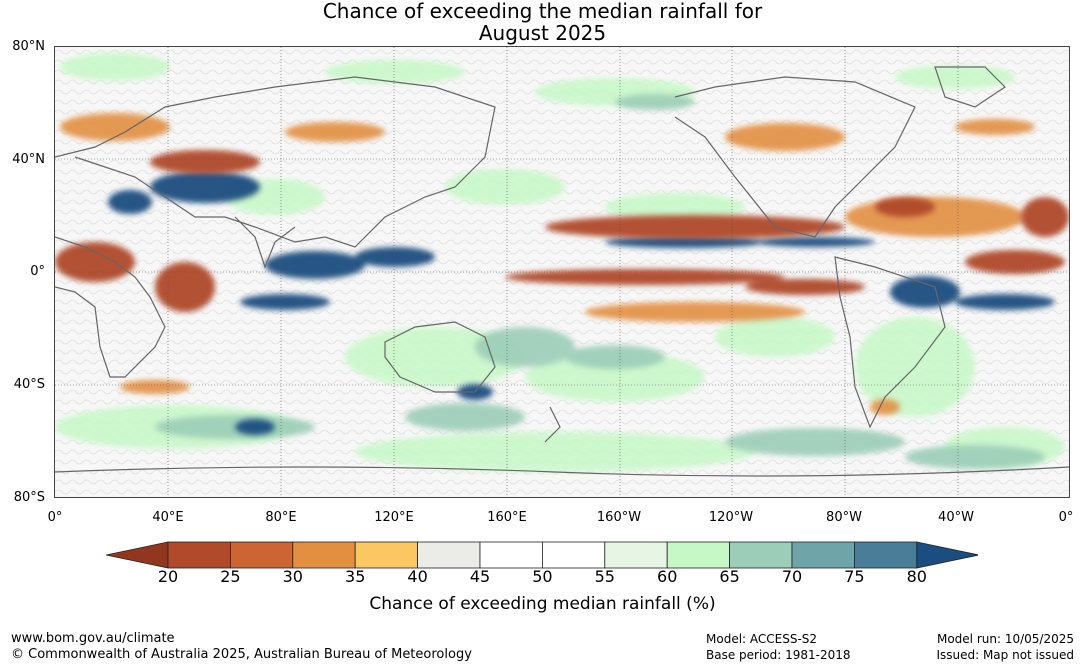 Image resolution: width=1085 pixels, height=667 pixels. Describe the element at coordinates (542, 33) in the screenshot. I see `title-line-2: August 2025` at that location.